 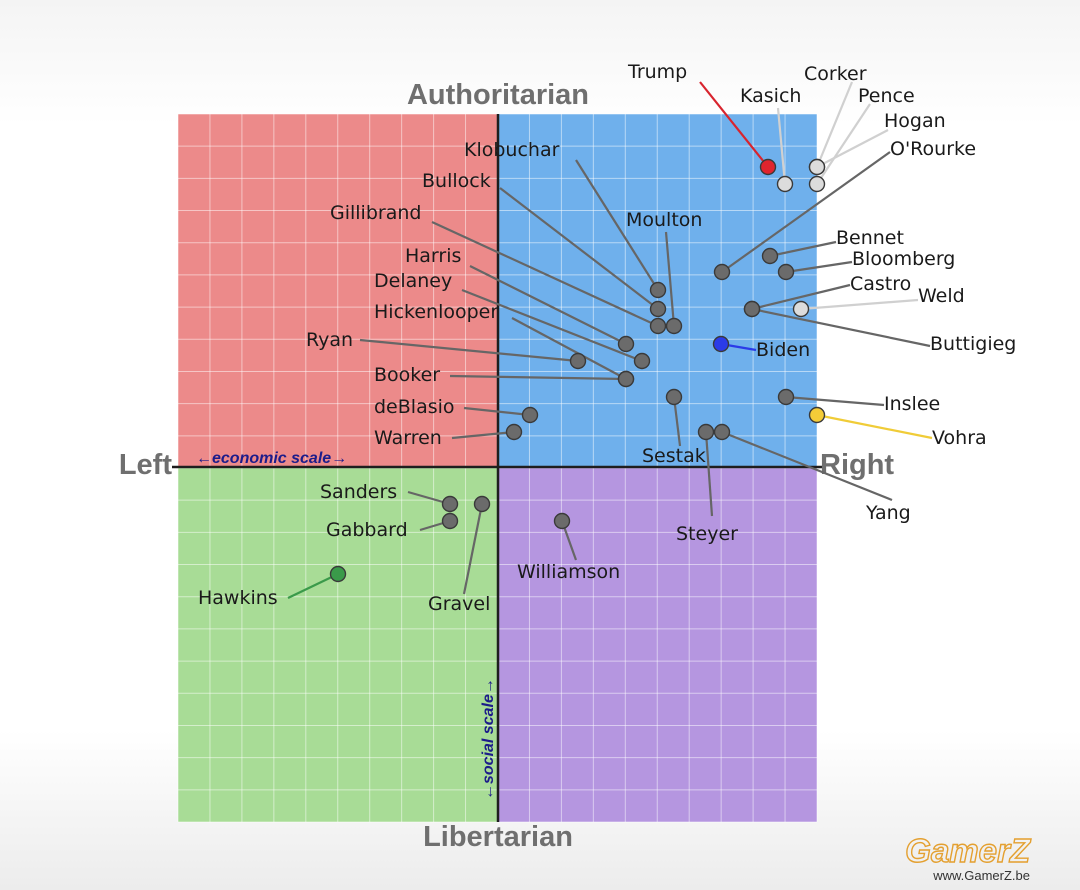 I want to click on leader-line-o-rourke, so click(x=806, y=212).